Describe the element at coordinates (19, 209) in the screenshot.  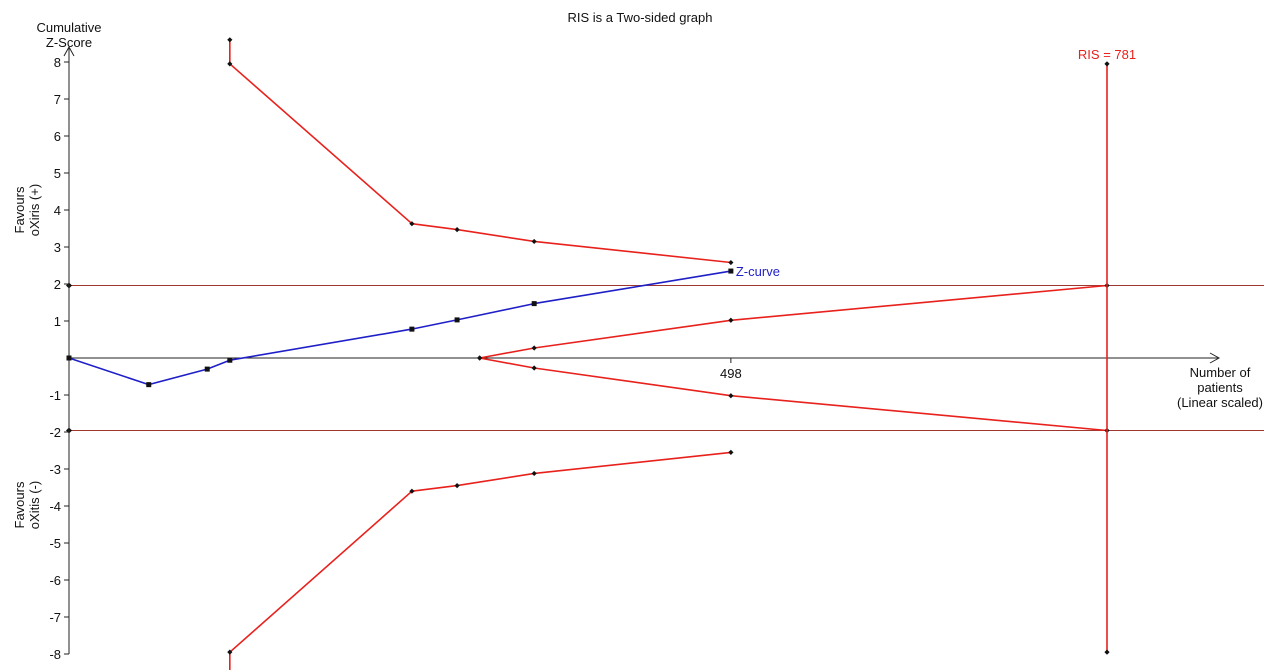
I see `favours-top-line-1: Favours` at that location.